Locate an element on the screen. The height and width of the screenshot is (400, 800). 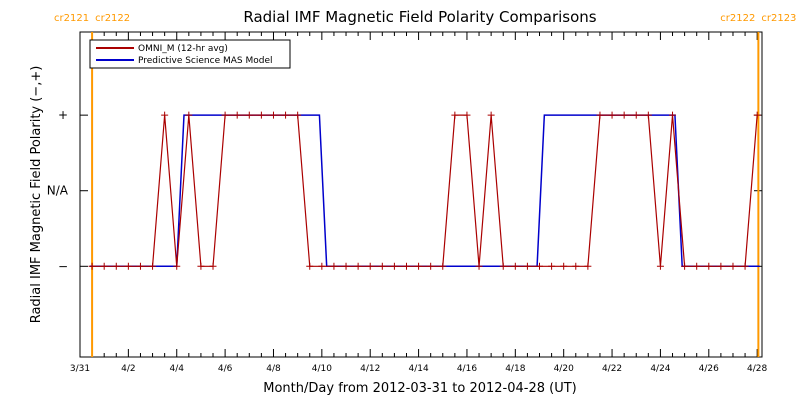
x-tick-label: 4/10 is located at coordinates (322, 369).